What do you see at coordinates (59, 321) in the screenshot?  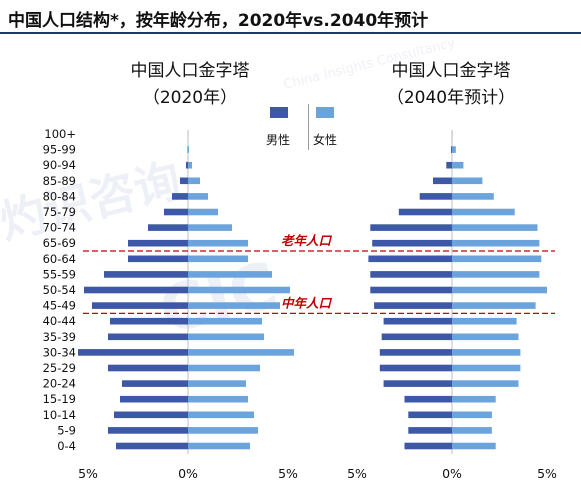 I see `age-tick-label: 40-44` at bounding box center [59, 321].